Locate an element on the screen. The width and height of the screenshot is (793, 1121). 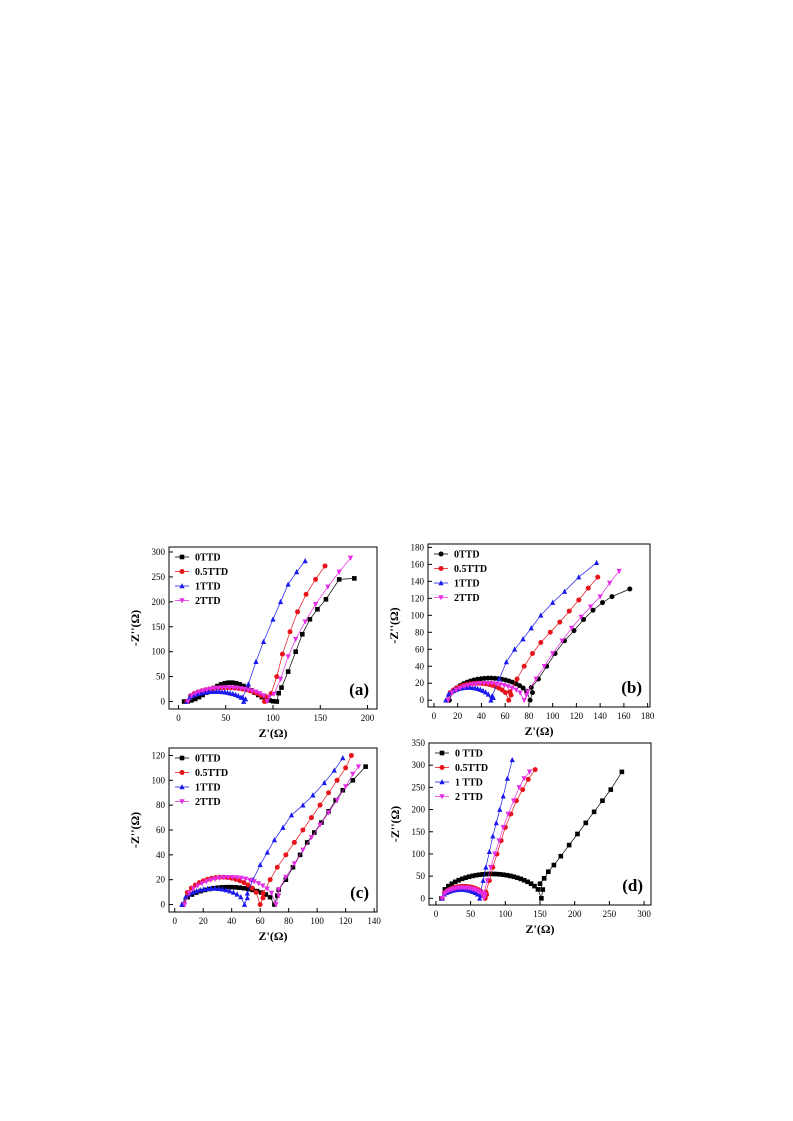
y-axis-label: -Z''(Ω) is located at coordinates (395, 824).